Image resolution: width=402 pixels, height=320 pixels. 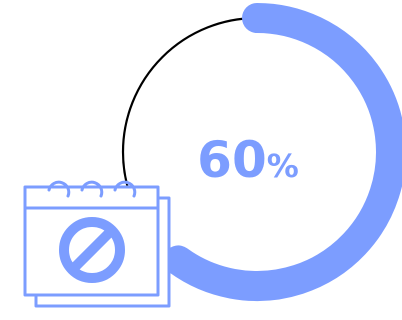 I want to click on blocked-slash, so click(x=92, y=250).